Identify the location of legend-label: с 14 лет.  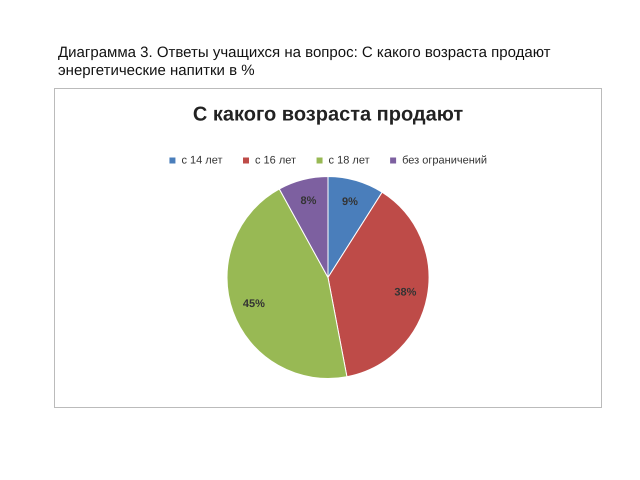
(202, 160).